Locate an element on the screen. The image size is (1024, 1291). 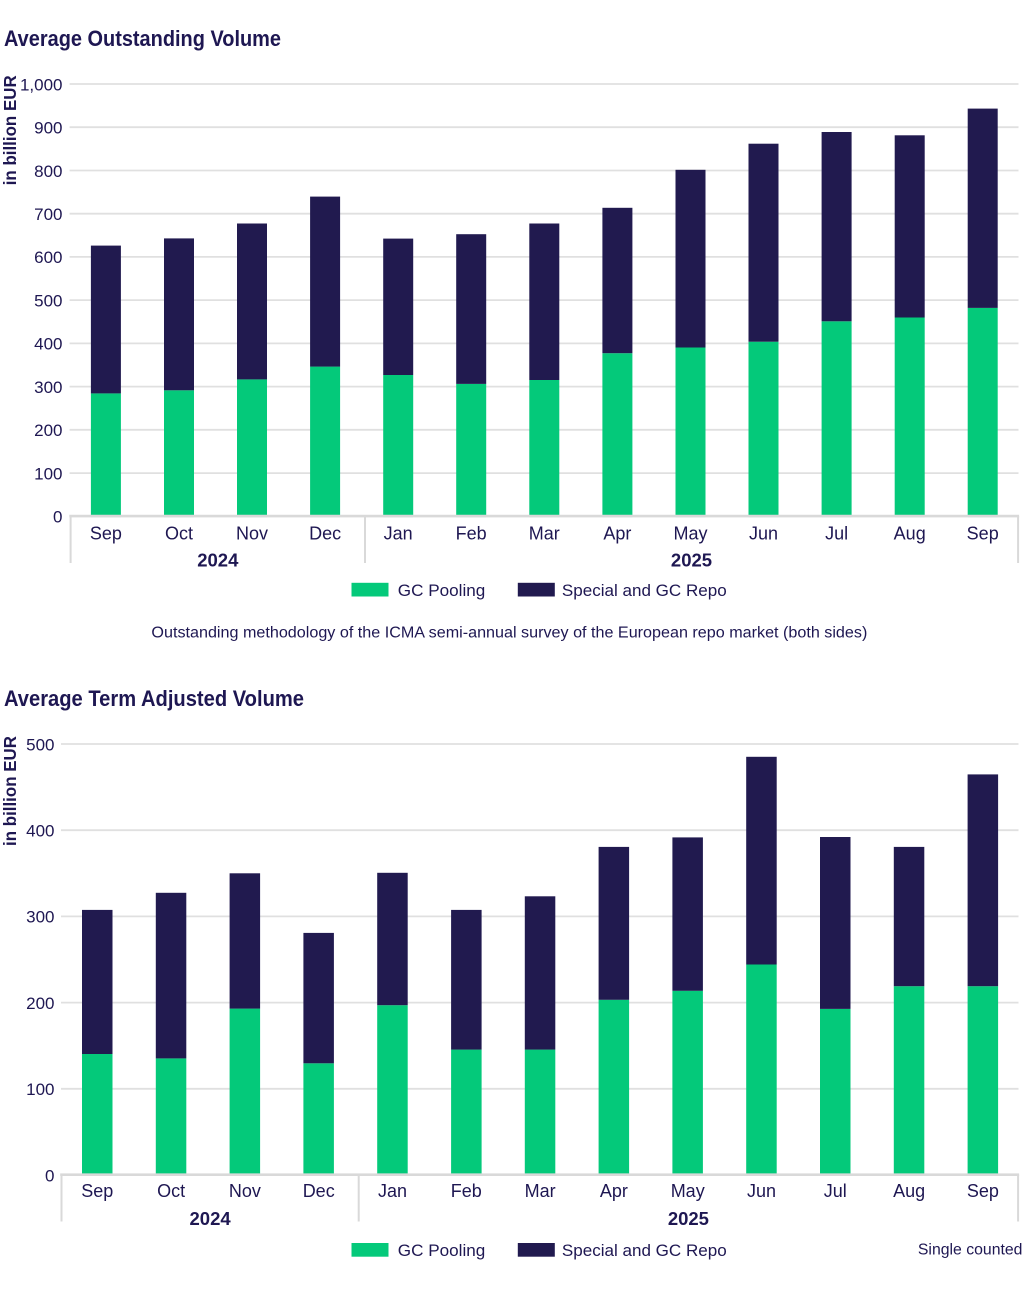
svg-text: Single counted is located at coordinates (970, 1249).